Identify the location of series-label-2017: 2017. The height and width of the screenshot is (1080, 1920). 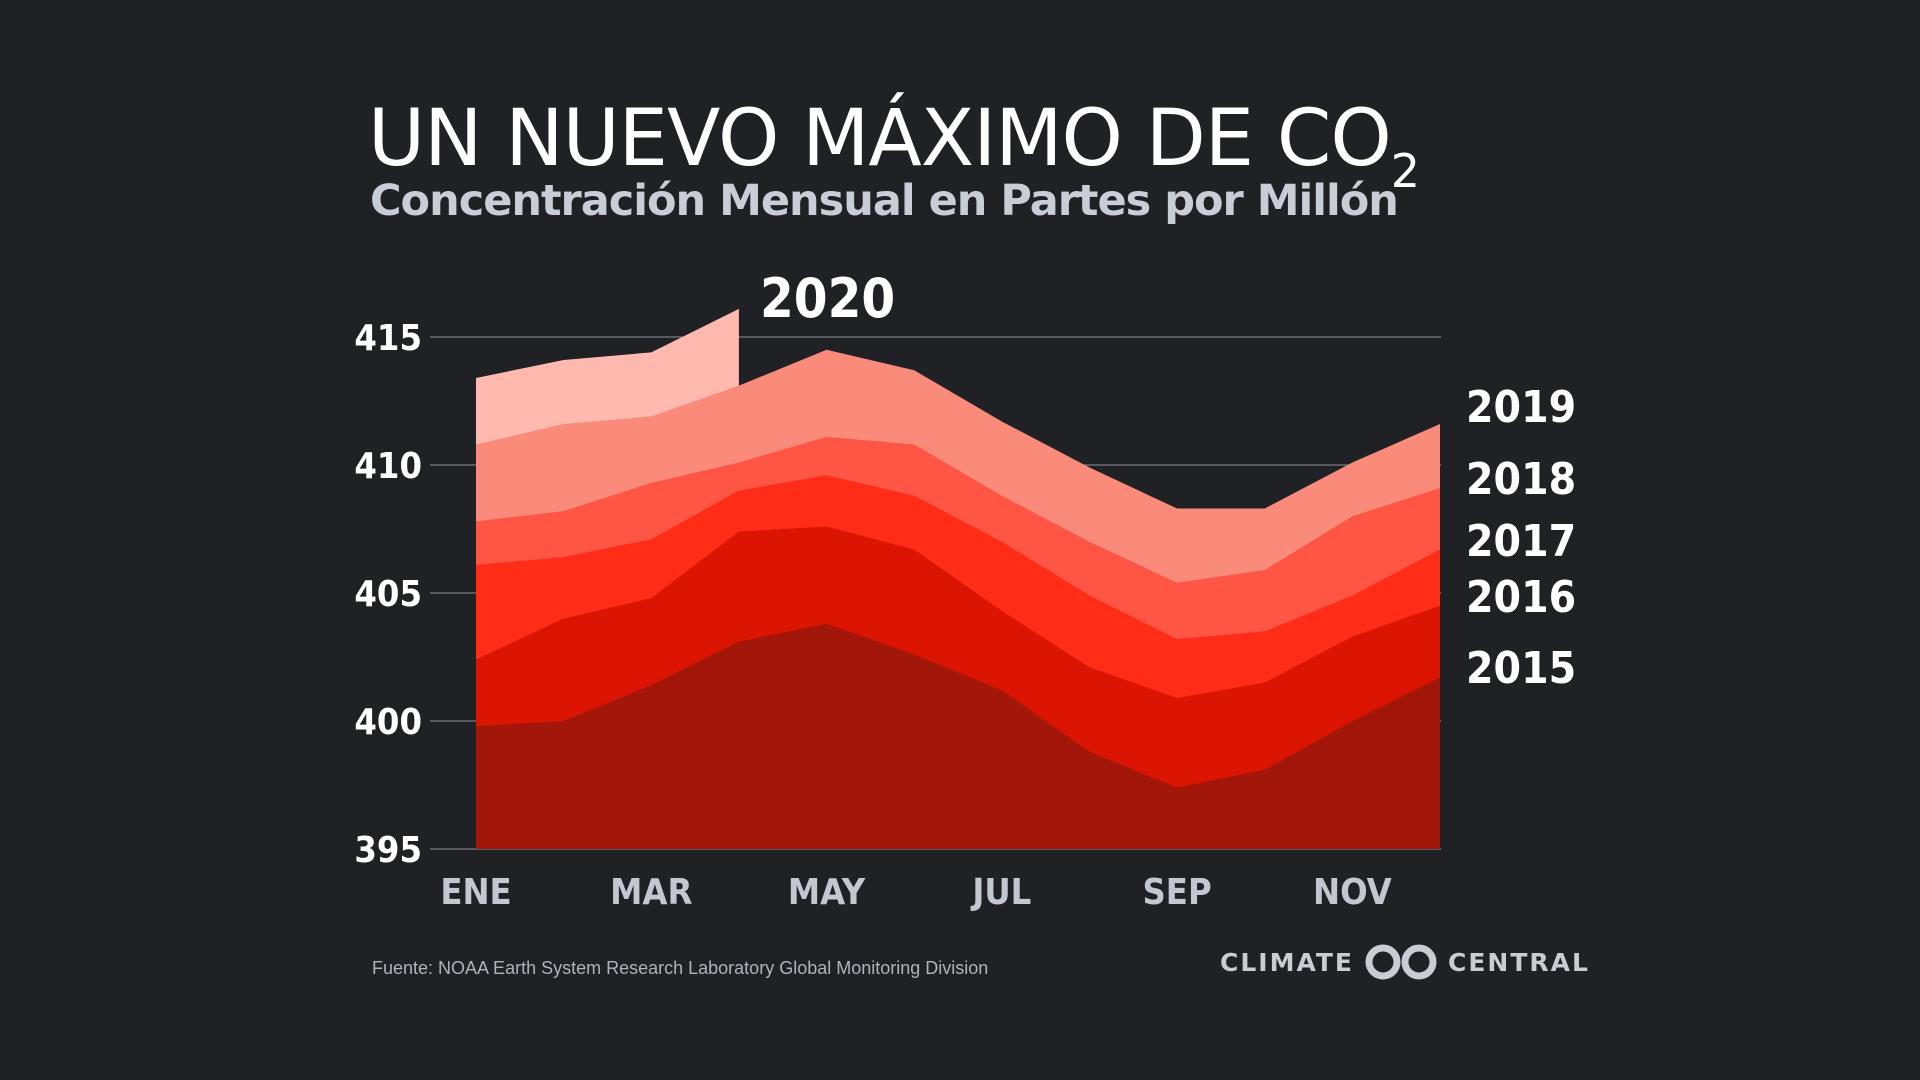
(1521, 541).